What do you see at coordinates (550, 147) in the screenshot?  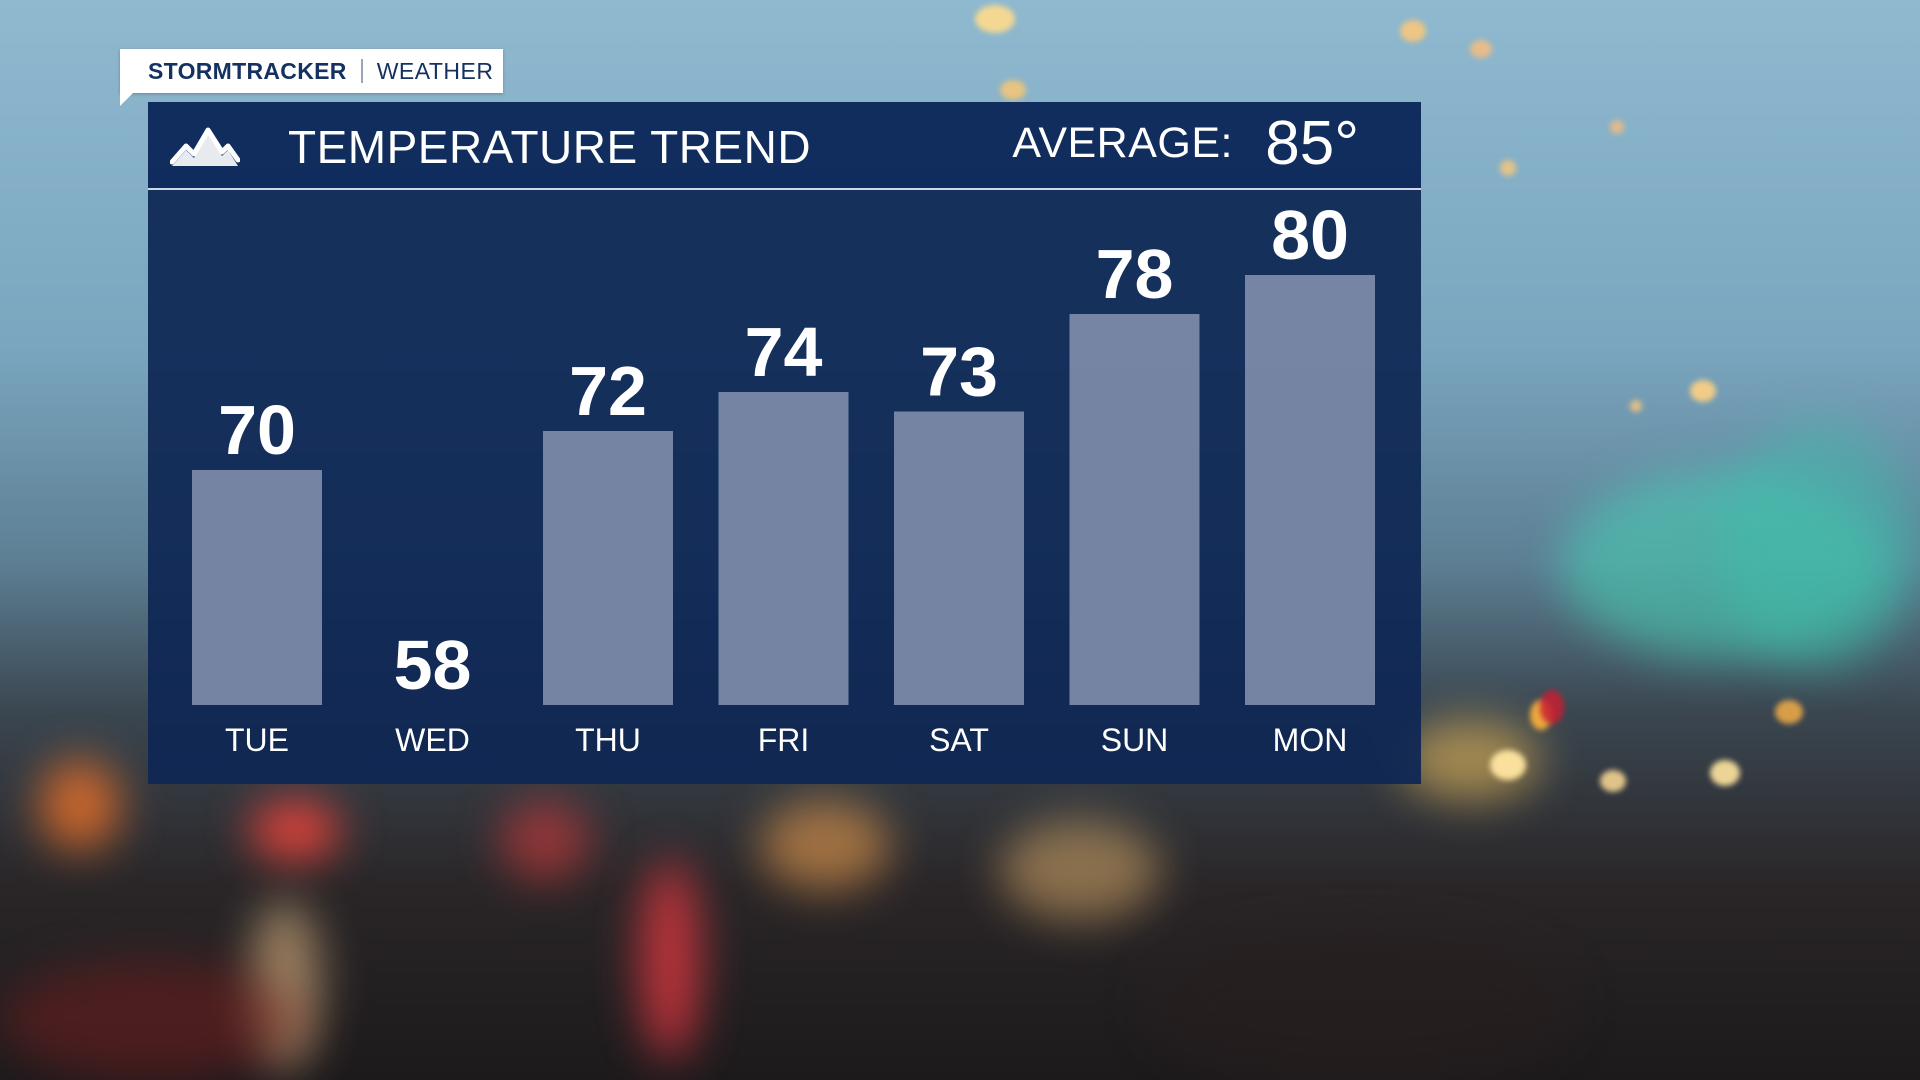 I see `panel-title: TEMPERATURE TREND` at bounding box center [550, 147].